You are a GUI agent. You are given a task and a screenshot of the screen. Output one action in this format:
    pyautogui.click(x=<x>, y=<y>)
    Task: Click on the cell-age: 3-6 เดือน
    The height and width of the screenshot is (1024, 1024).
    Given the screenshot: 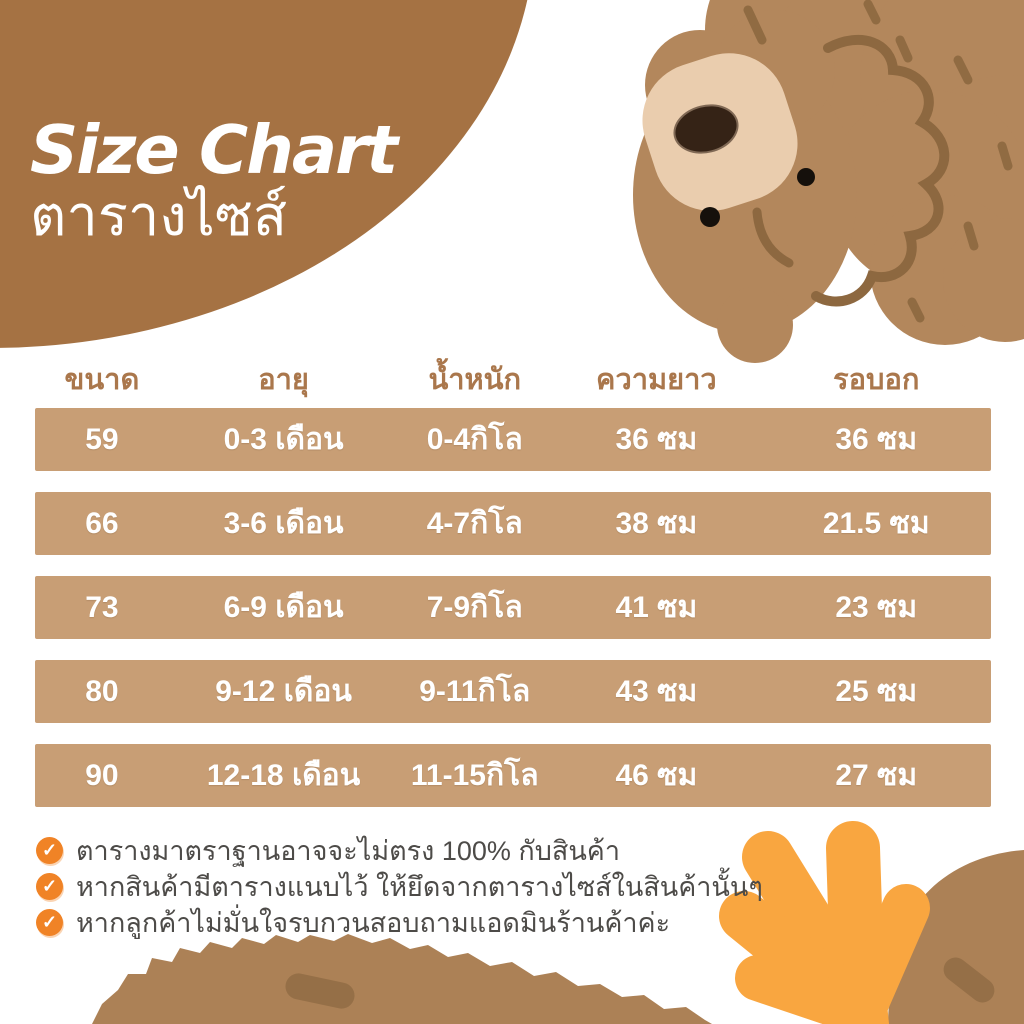 What is the action you would take?
    pyautogui.click(x=283, y=523)
    